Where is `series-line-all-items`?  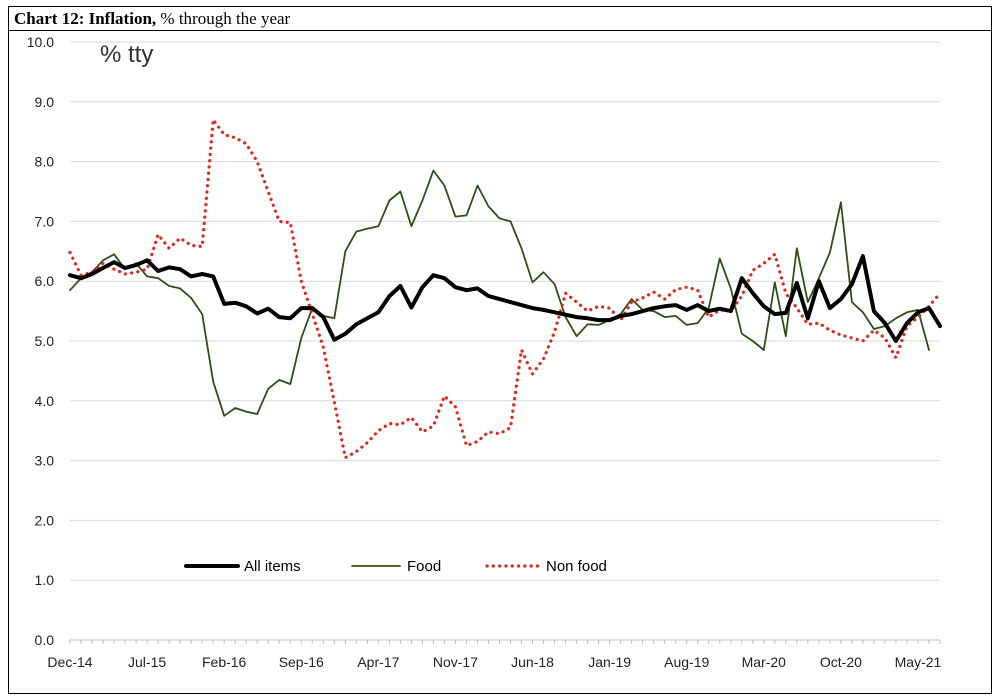 series-line-all-items is located at coordinates (505, 298).